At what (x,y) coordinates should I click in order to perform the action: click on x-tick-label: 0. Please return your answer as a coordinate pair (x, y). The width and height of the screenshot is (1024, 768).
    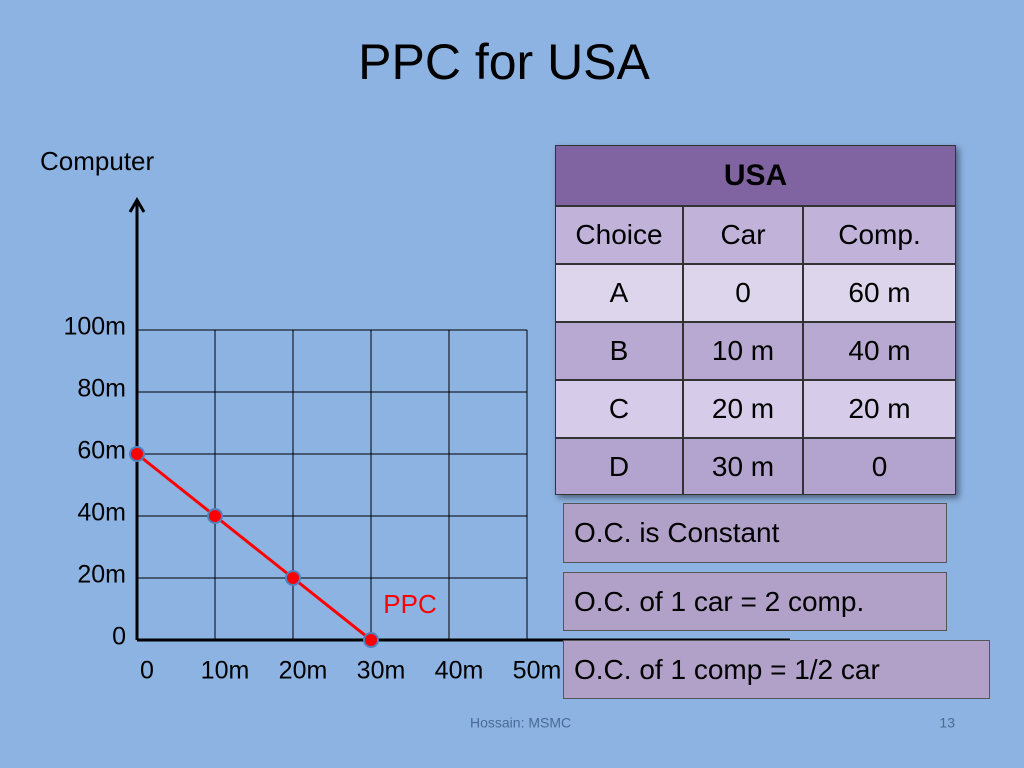
    Looking at the image, I should click on (147, 671).